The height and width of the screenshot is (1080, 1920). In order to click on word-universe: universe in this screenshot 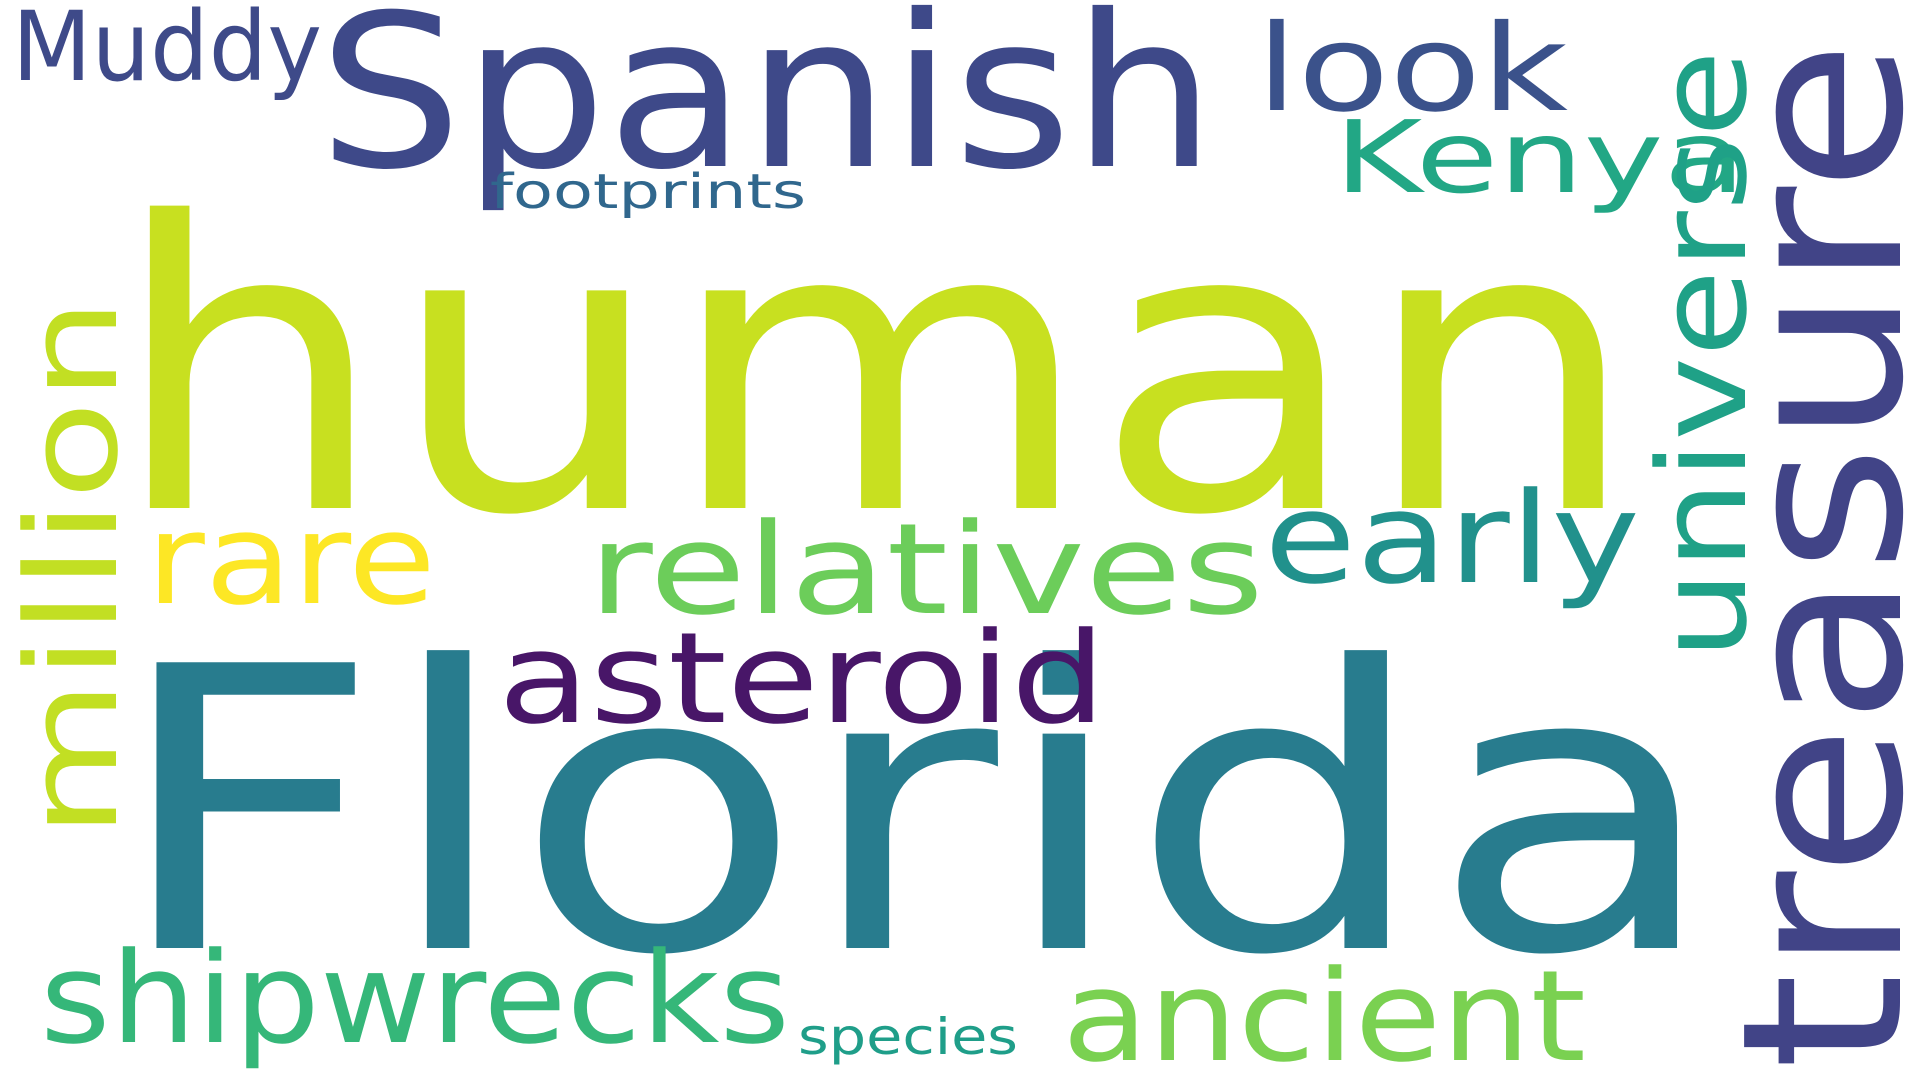, I will do `click(1703, 355)`.